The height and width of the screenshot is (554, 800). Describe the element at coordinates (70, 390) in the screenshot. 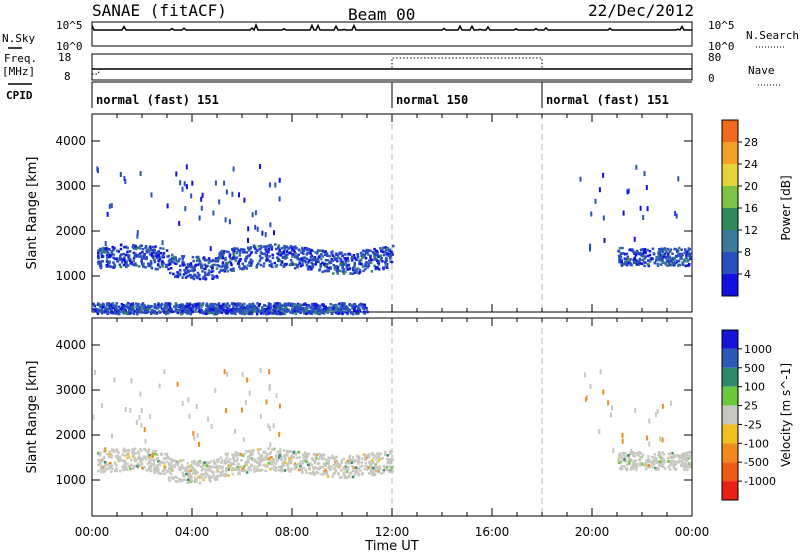

I see `y-tick-label: 3000` at that location.